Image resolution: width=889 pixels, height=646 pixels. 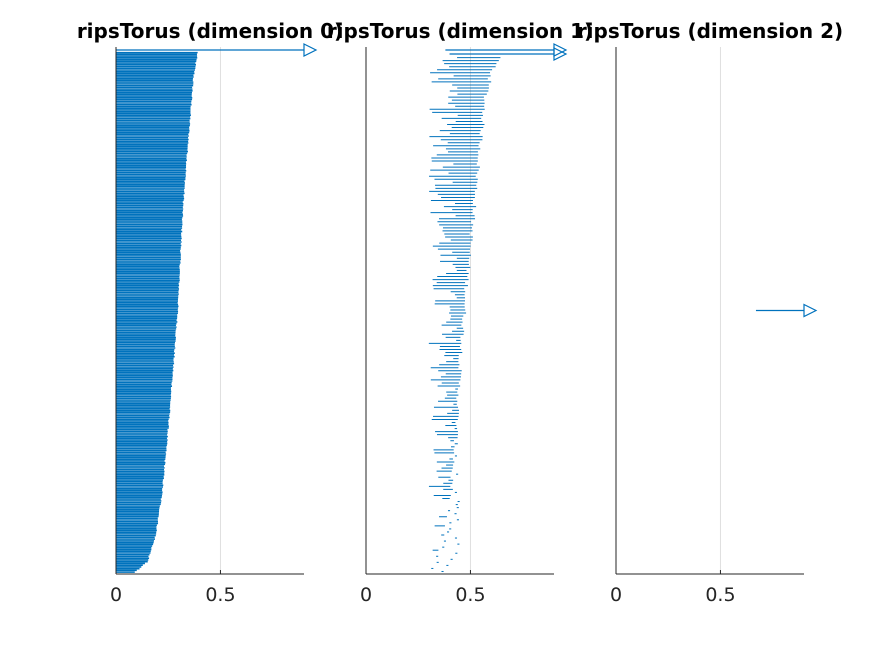 I want to click on panel-title: ripsTorus (dimension 0), so click(x=210, y=31).